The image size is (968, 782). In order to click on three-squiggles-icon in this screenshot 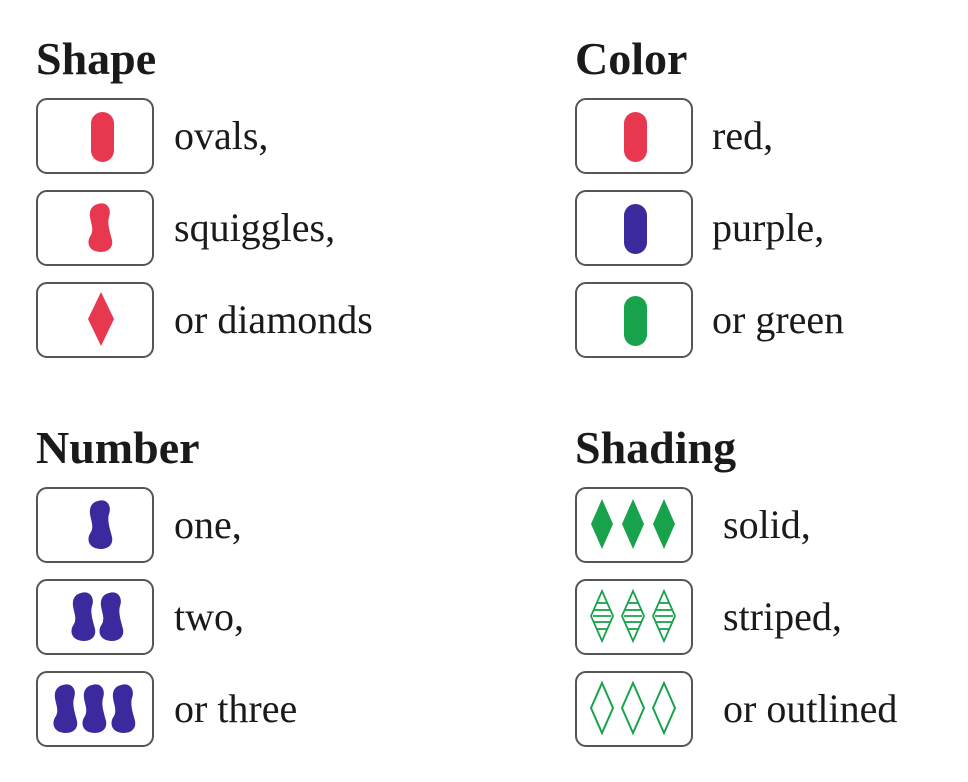, I will do `click(94, 708)`.